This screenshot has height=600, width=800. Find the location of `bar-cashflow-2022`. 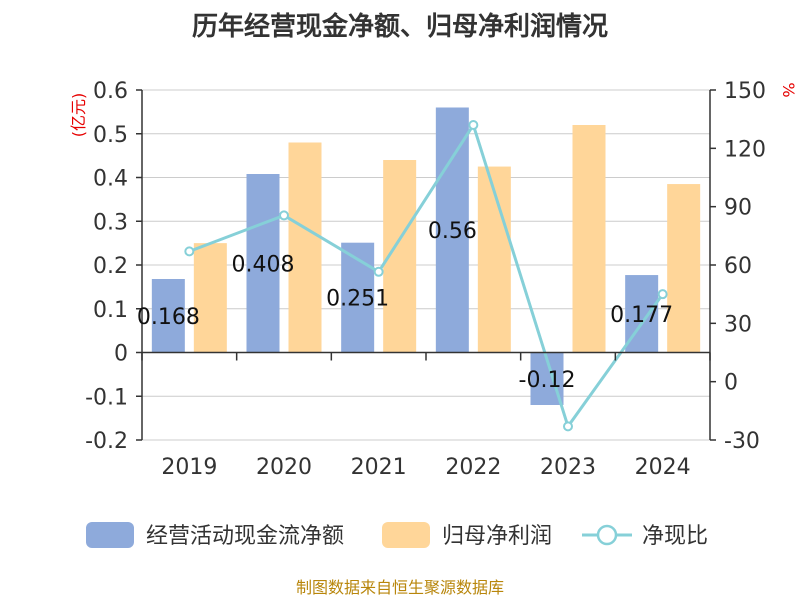

bar-cashflow-2022 is located at coordinates (452, 230).